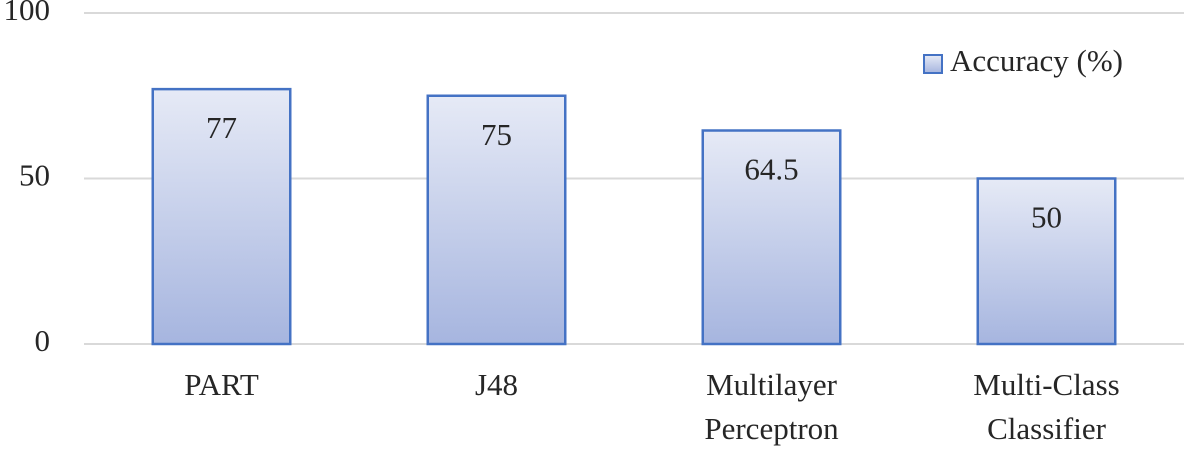  I want to click on data-label: 77, so click(221, 127).